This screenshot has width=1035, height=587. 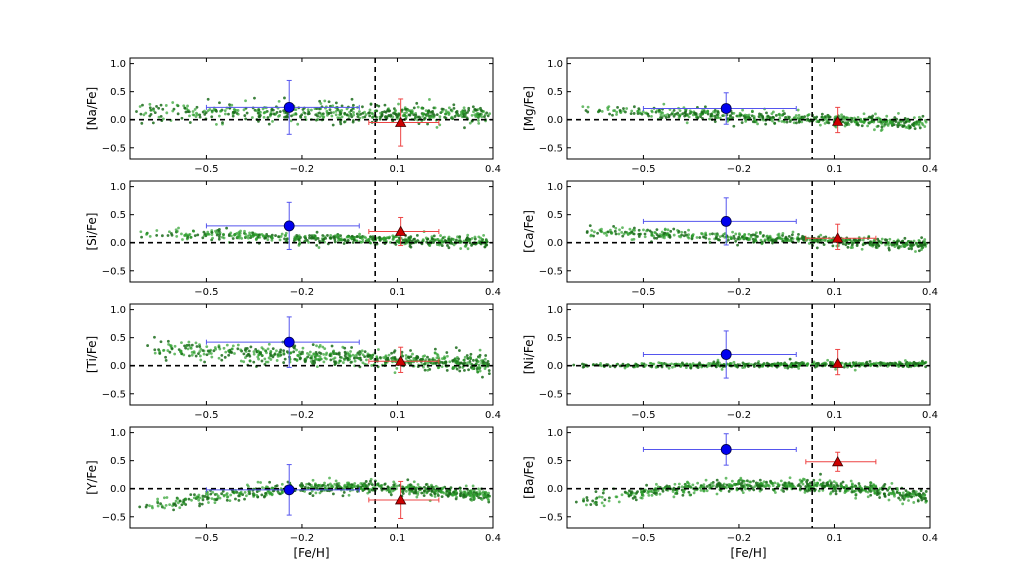 What do you see at coordinates (748, 553) in the screenshot?
I see `x-axis-label: [Fe/H]` at bounding box center [748, 553].